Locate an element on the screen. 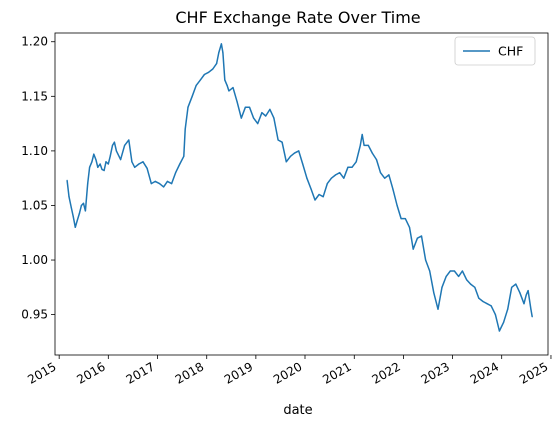  y-tick-label-0.95: 0.95 is located at coordinates (34, 315).